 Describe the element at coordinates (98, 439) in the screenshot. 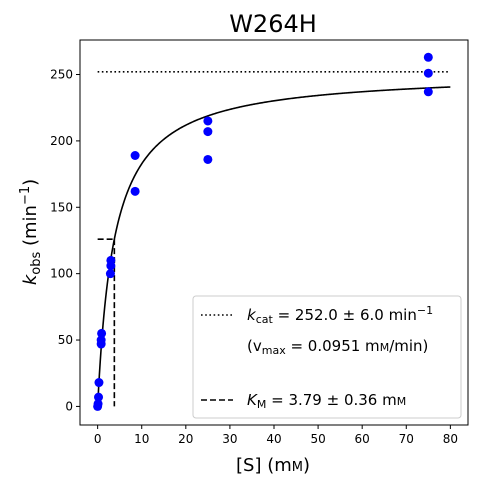

I see `x-tick-label: 0` at that location.